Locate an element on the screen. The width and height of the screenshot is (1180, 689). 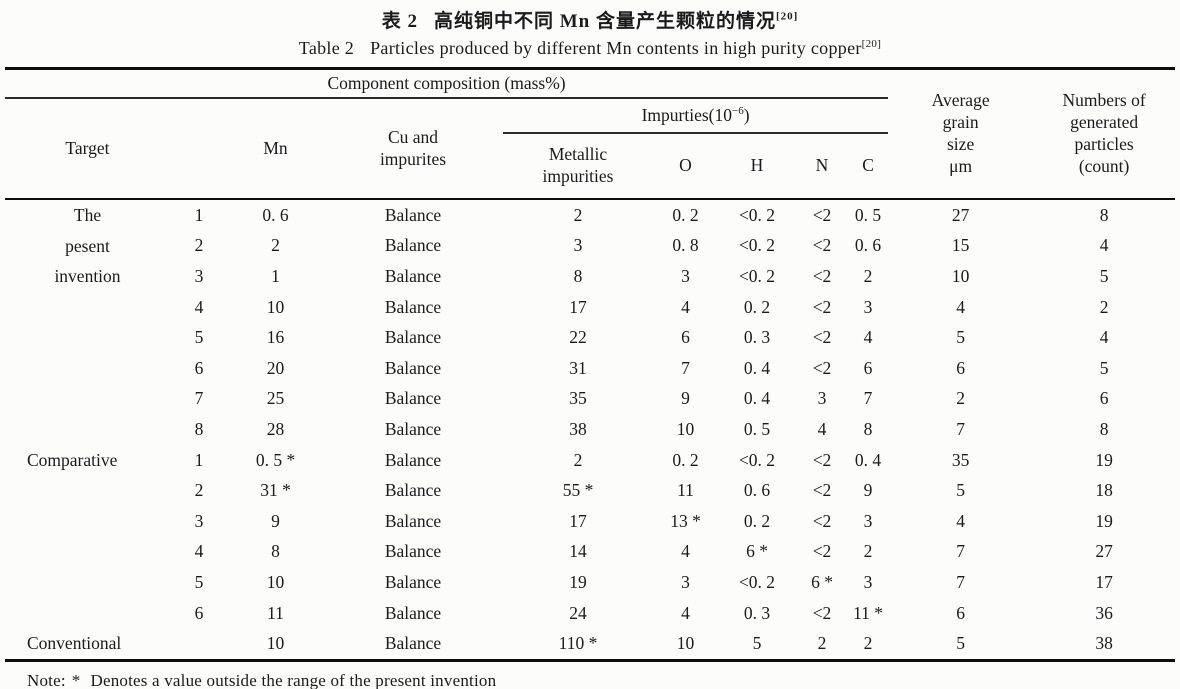
cell-mn-content: 16 is located at coordinates (275, 337).